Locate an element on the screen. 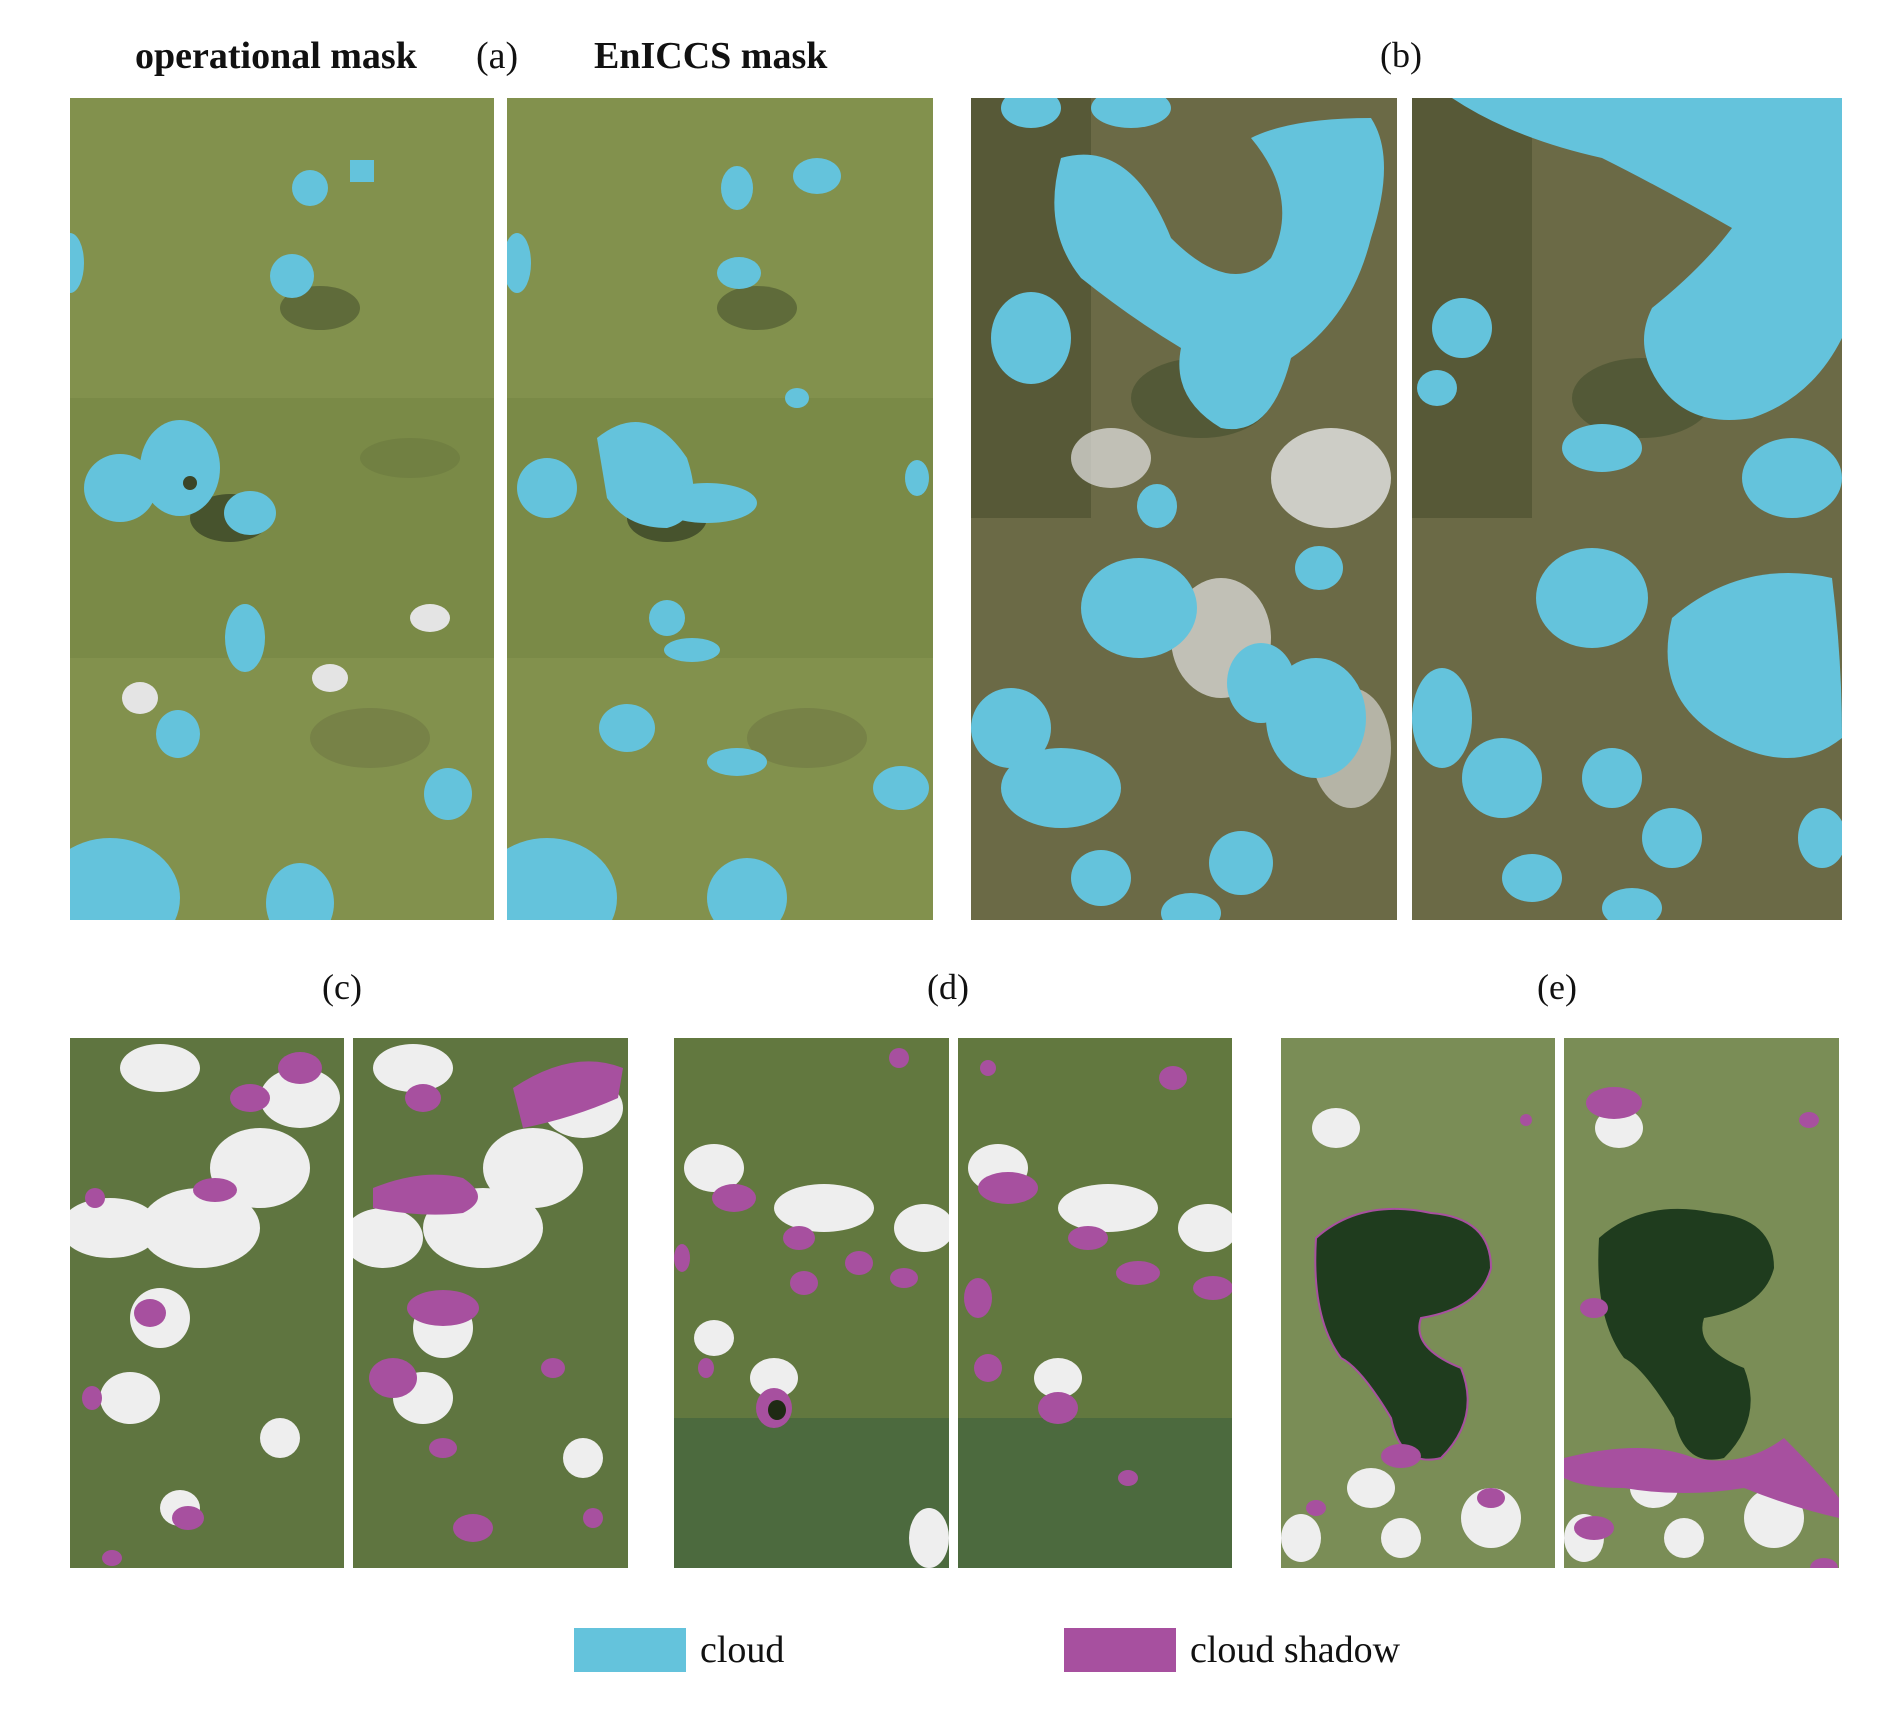  panel-c-eniccs-image is located at coordinates (490, 1303).